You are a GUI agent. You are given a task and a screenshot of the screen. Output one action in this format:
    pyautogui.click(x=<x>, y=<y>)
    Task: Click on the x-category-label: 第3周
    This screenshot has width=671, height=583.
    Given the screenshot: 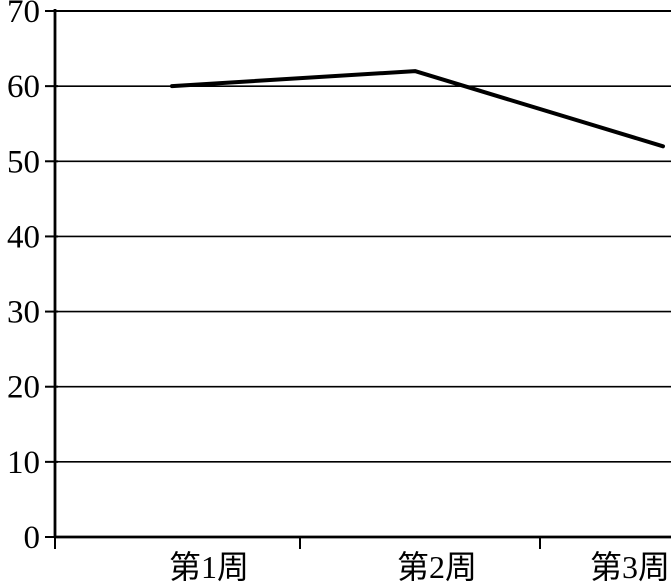 What is the action you would take?
    pyautogui.click(x=630, y=566)
    